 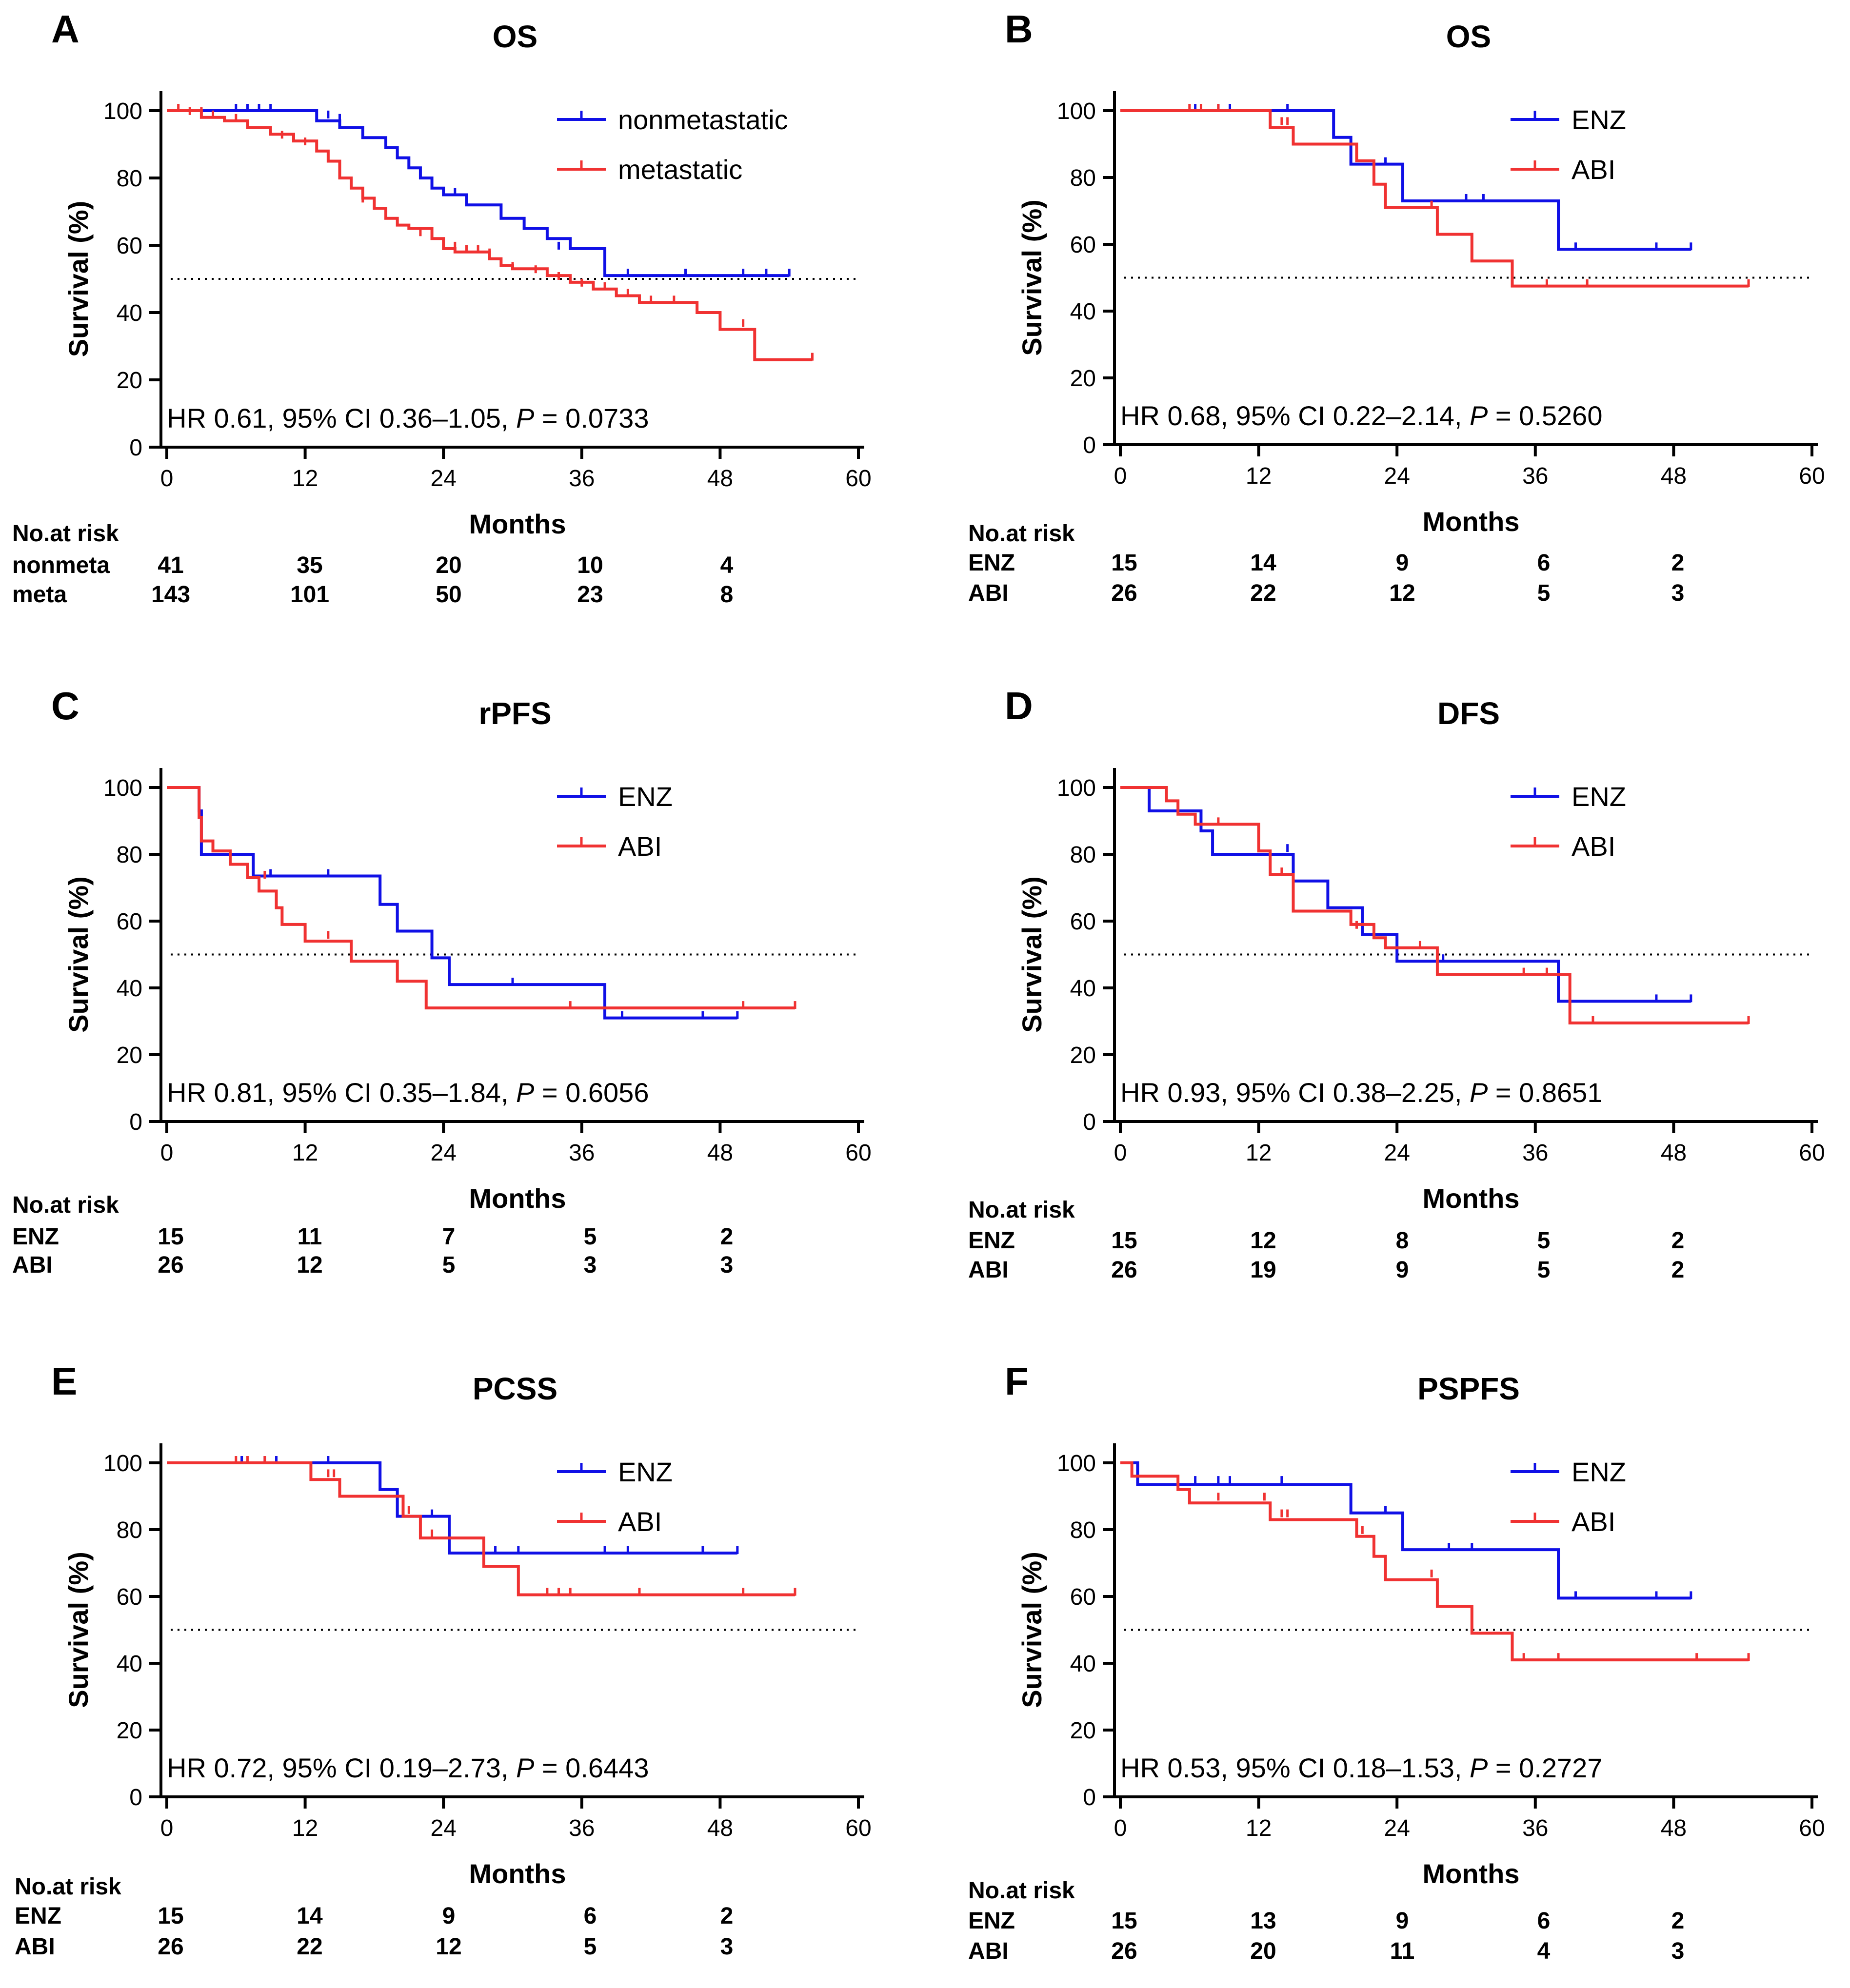 I want to click on panel-c-risk-value: 2, so click(x=727, y=1237).